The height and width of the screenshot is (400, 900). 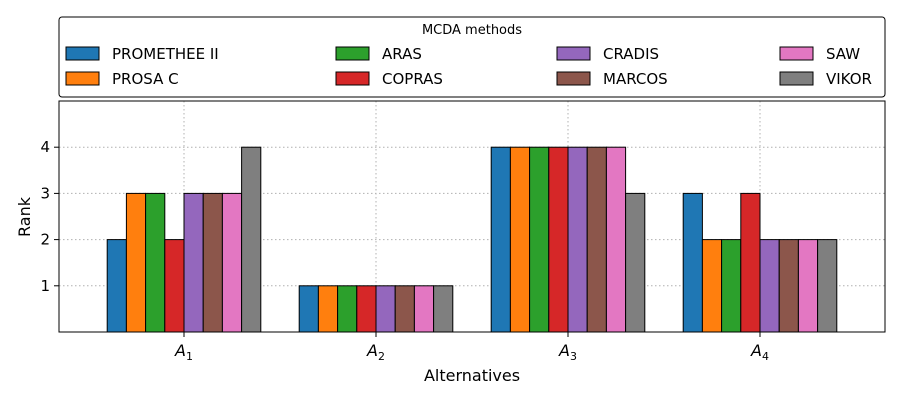 I want to click on bar-copras-a3, so click(x=558, y=239).